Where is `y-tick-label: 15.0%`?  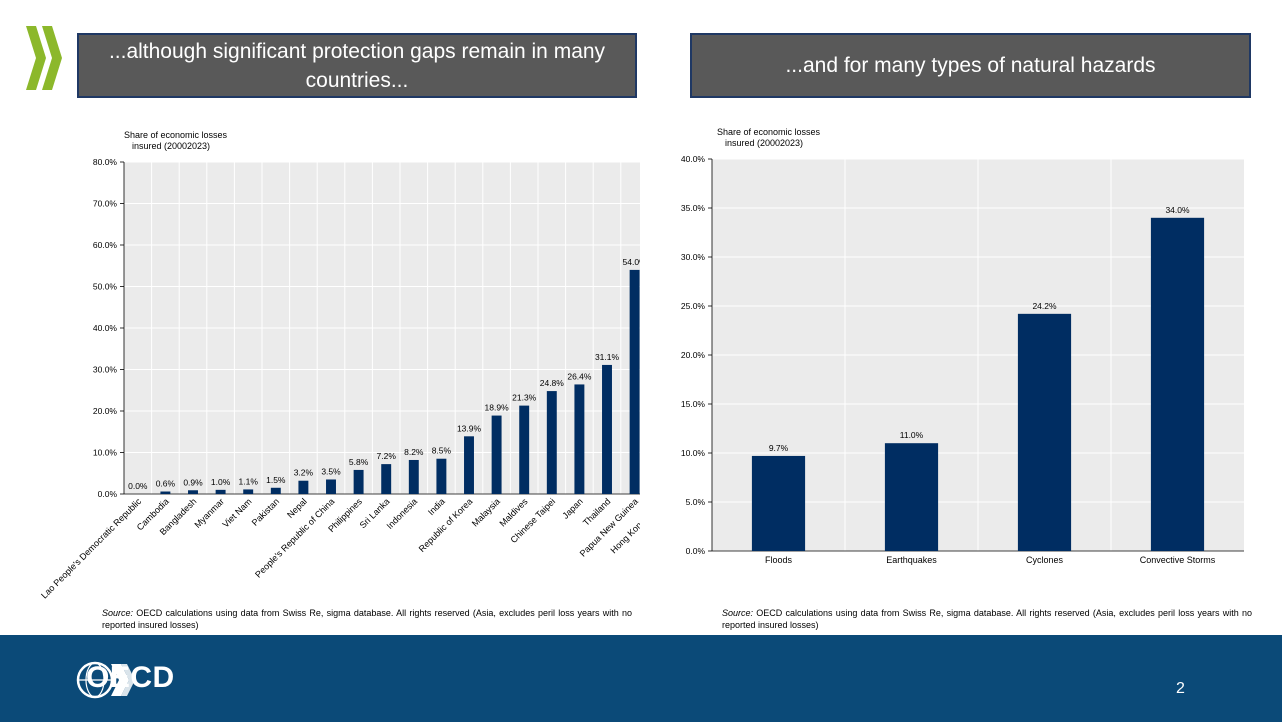
y-tick-label: 15.0% is located at coordinates (693, 404).